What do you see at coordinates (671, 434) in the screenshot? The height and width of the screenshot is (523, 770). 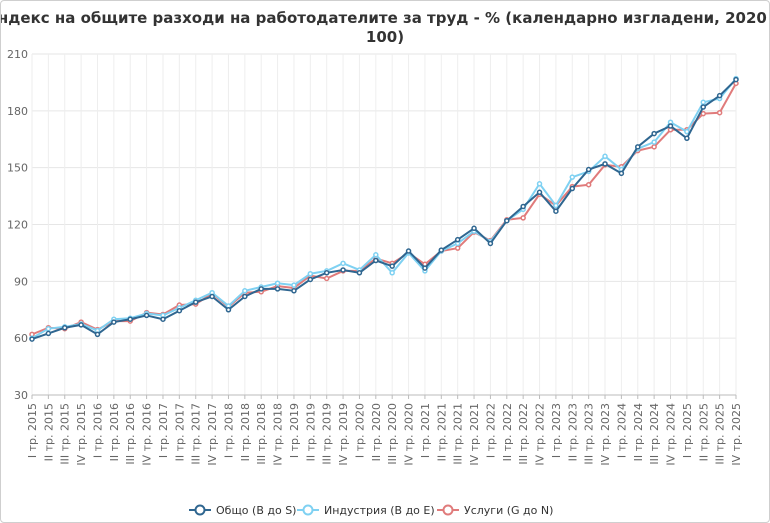 I see `x-tick-label: IV тр. 2024` at bounding box center [671, 434].